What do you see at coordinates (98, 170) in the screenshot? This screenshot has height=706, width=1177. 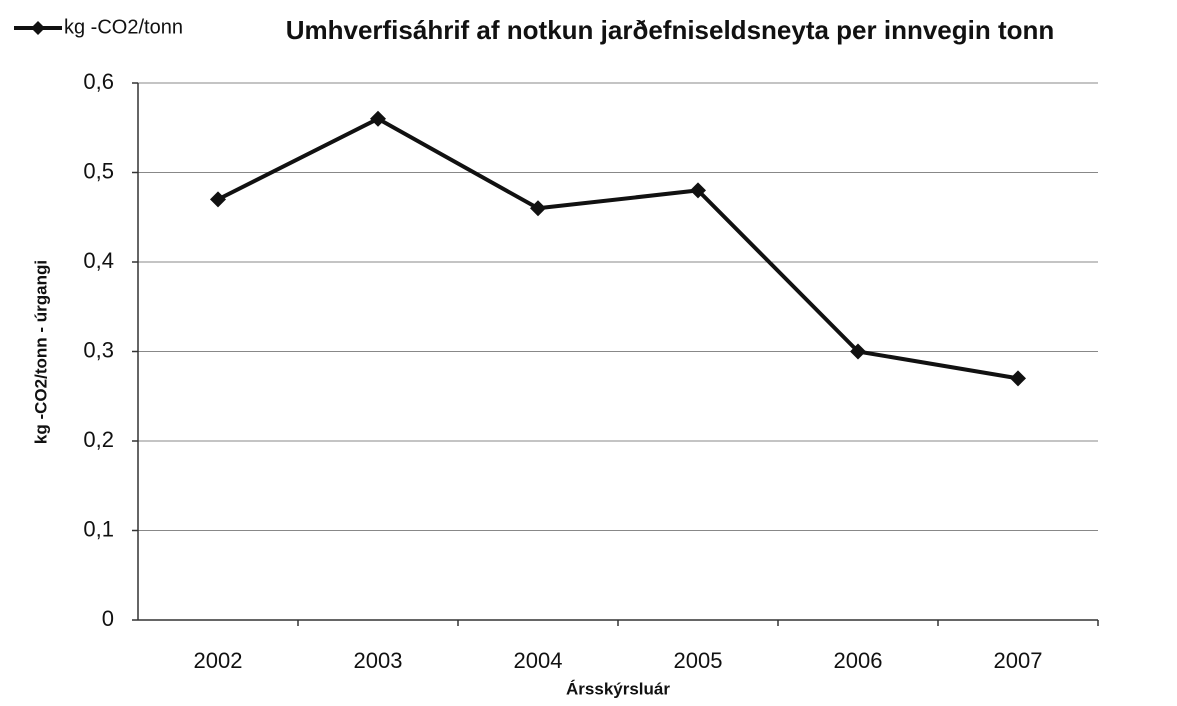 I see `y-tick-label: 0,5` at bounding box center [98, 170].